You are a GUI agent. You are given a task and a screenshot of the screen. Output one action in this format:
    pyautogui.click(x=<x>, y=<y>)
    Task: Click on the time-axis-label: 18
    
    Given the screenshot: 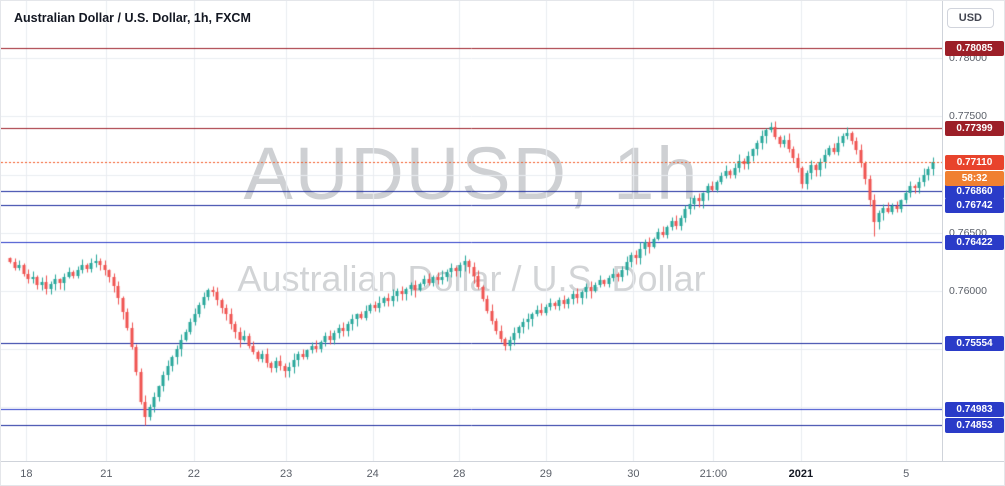 What is the action you would take?
    pyautogui.click(x=26, y=474)
    